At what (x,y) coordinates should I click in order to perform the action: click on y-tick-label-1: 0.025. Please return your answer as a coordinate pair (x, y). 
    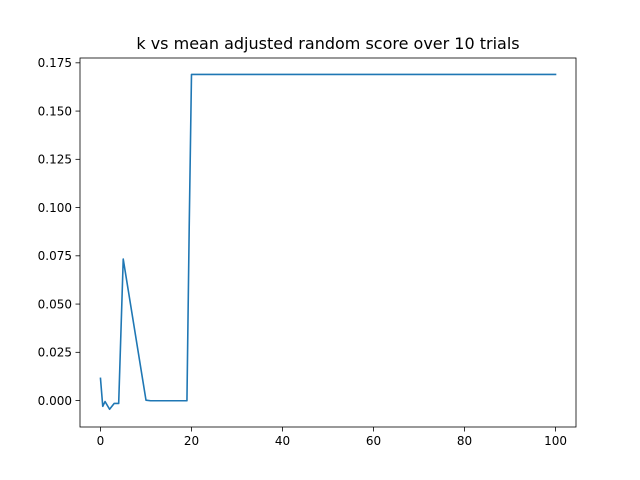
    Looking at the image, I should click on (55, 353).